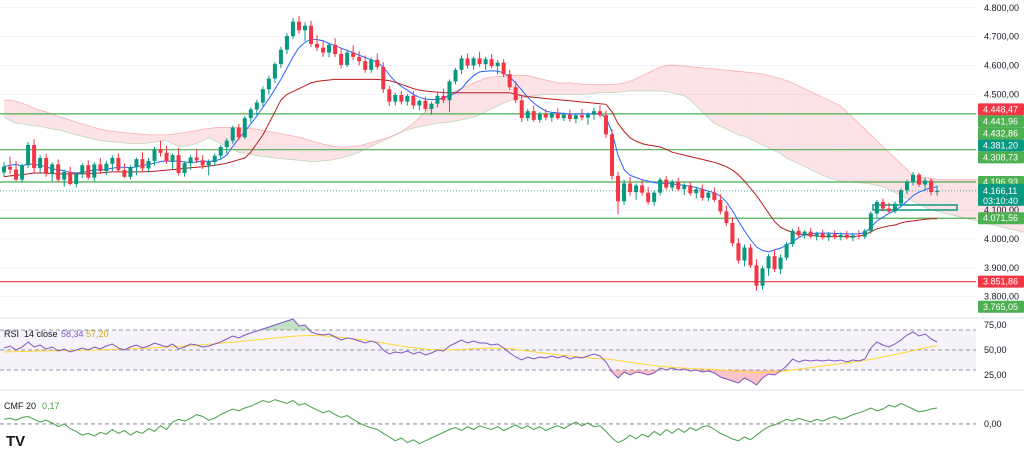 Image resolution: width=1024 pixels, height=454 pixels. I want to click on cmf-legend: CMF 20 0,17, so click(32, 406).